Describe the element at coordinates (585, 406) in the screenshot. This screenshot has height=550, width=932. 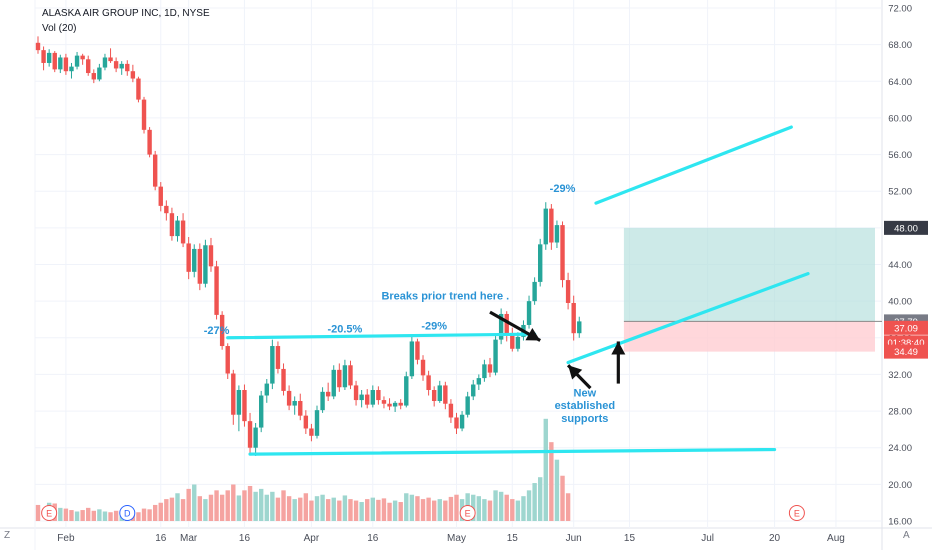
I see `annotation-label: established` at that location.